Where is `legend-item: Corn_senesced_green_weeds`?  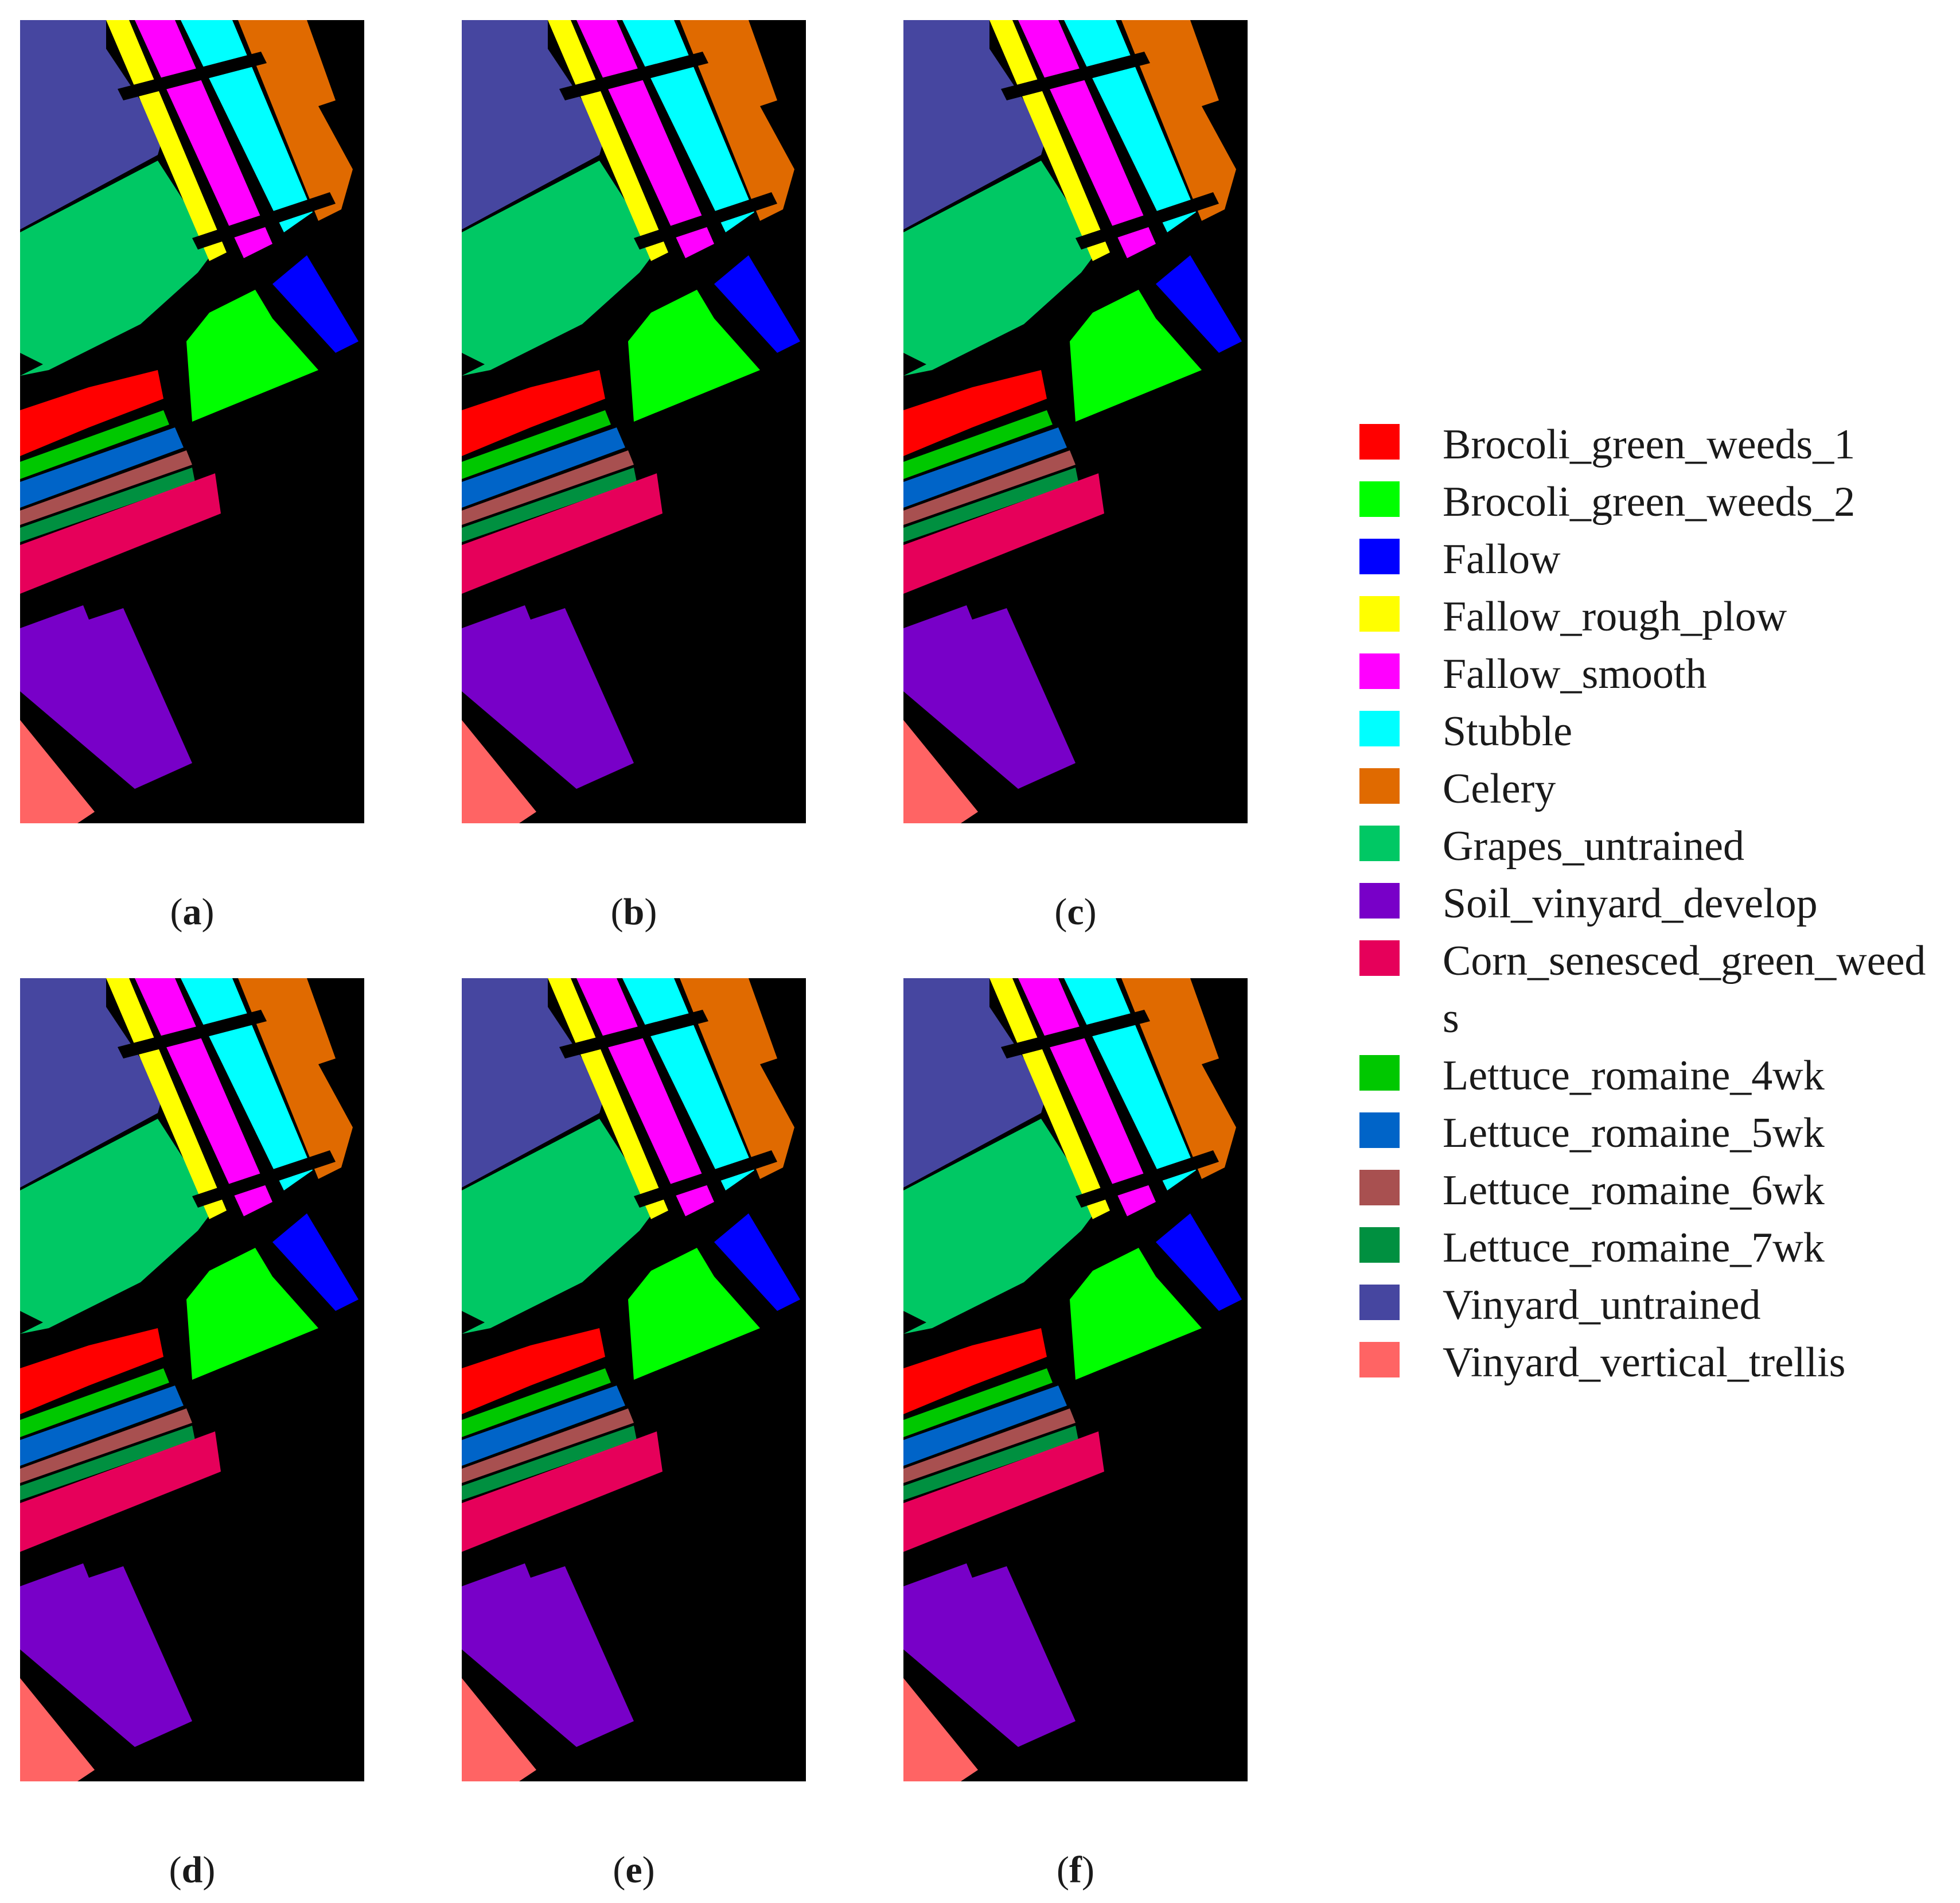 legend-item: Corn_senesced_green_weeds is located at coordinates (1657, 989).